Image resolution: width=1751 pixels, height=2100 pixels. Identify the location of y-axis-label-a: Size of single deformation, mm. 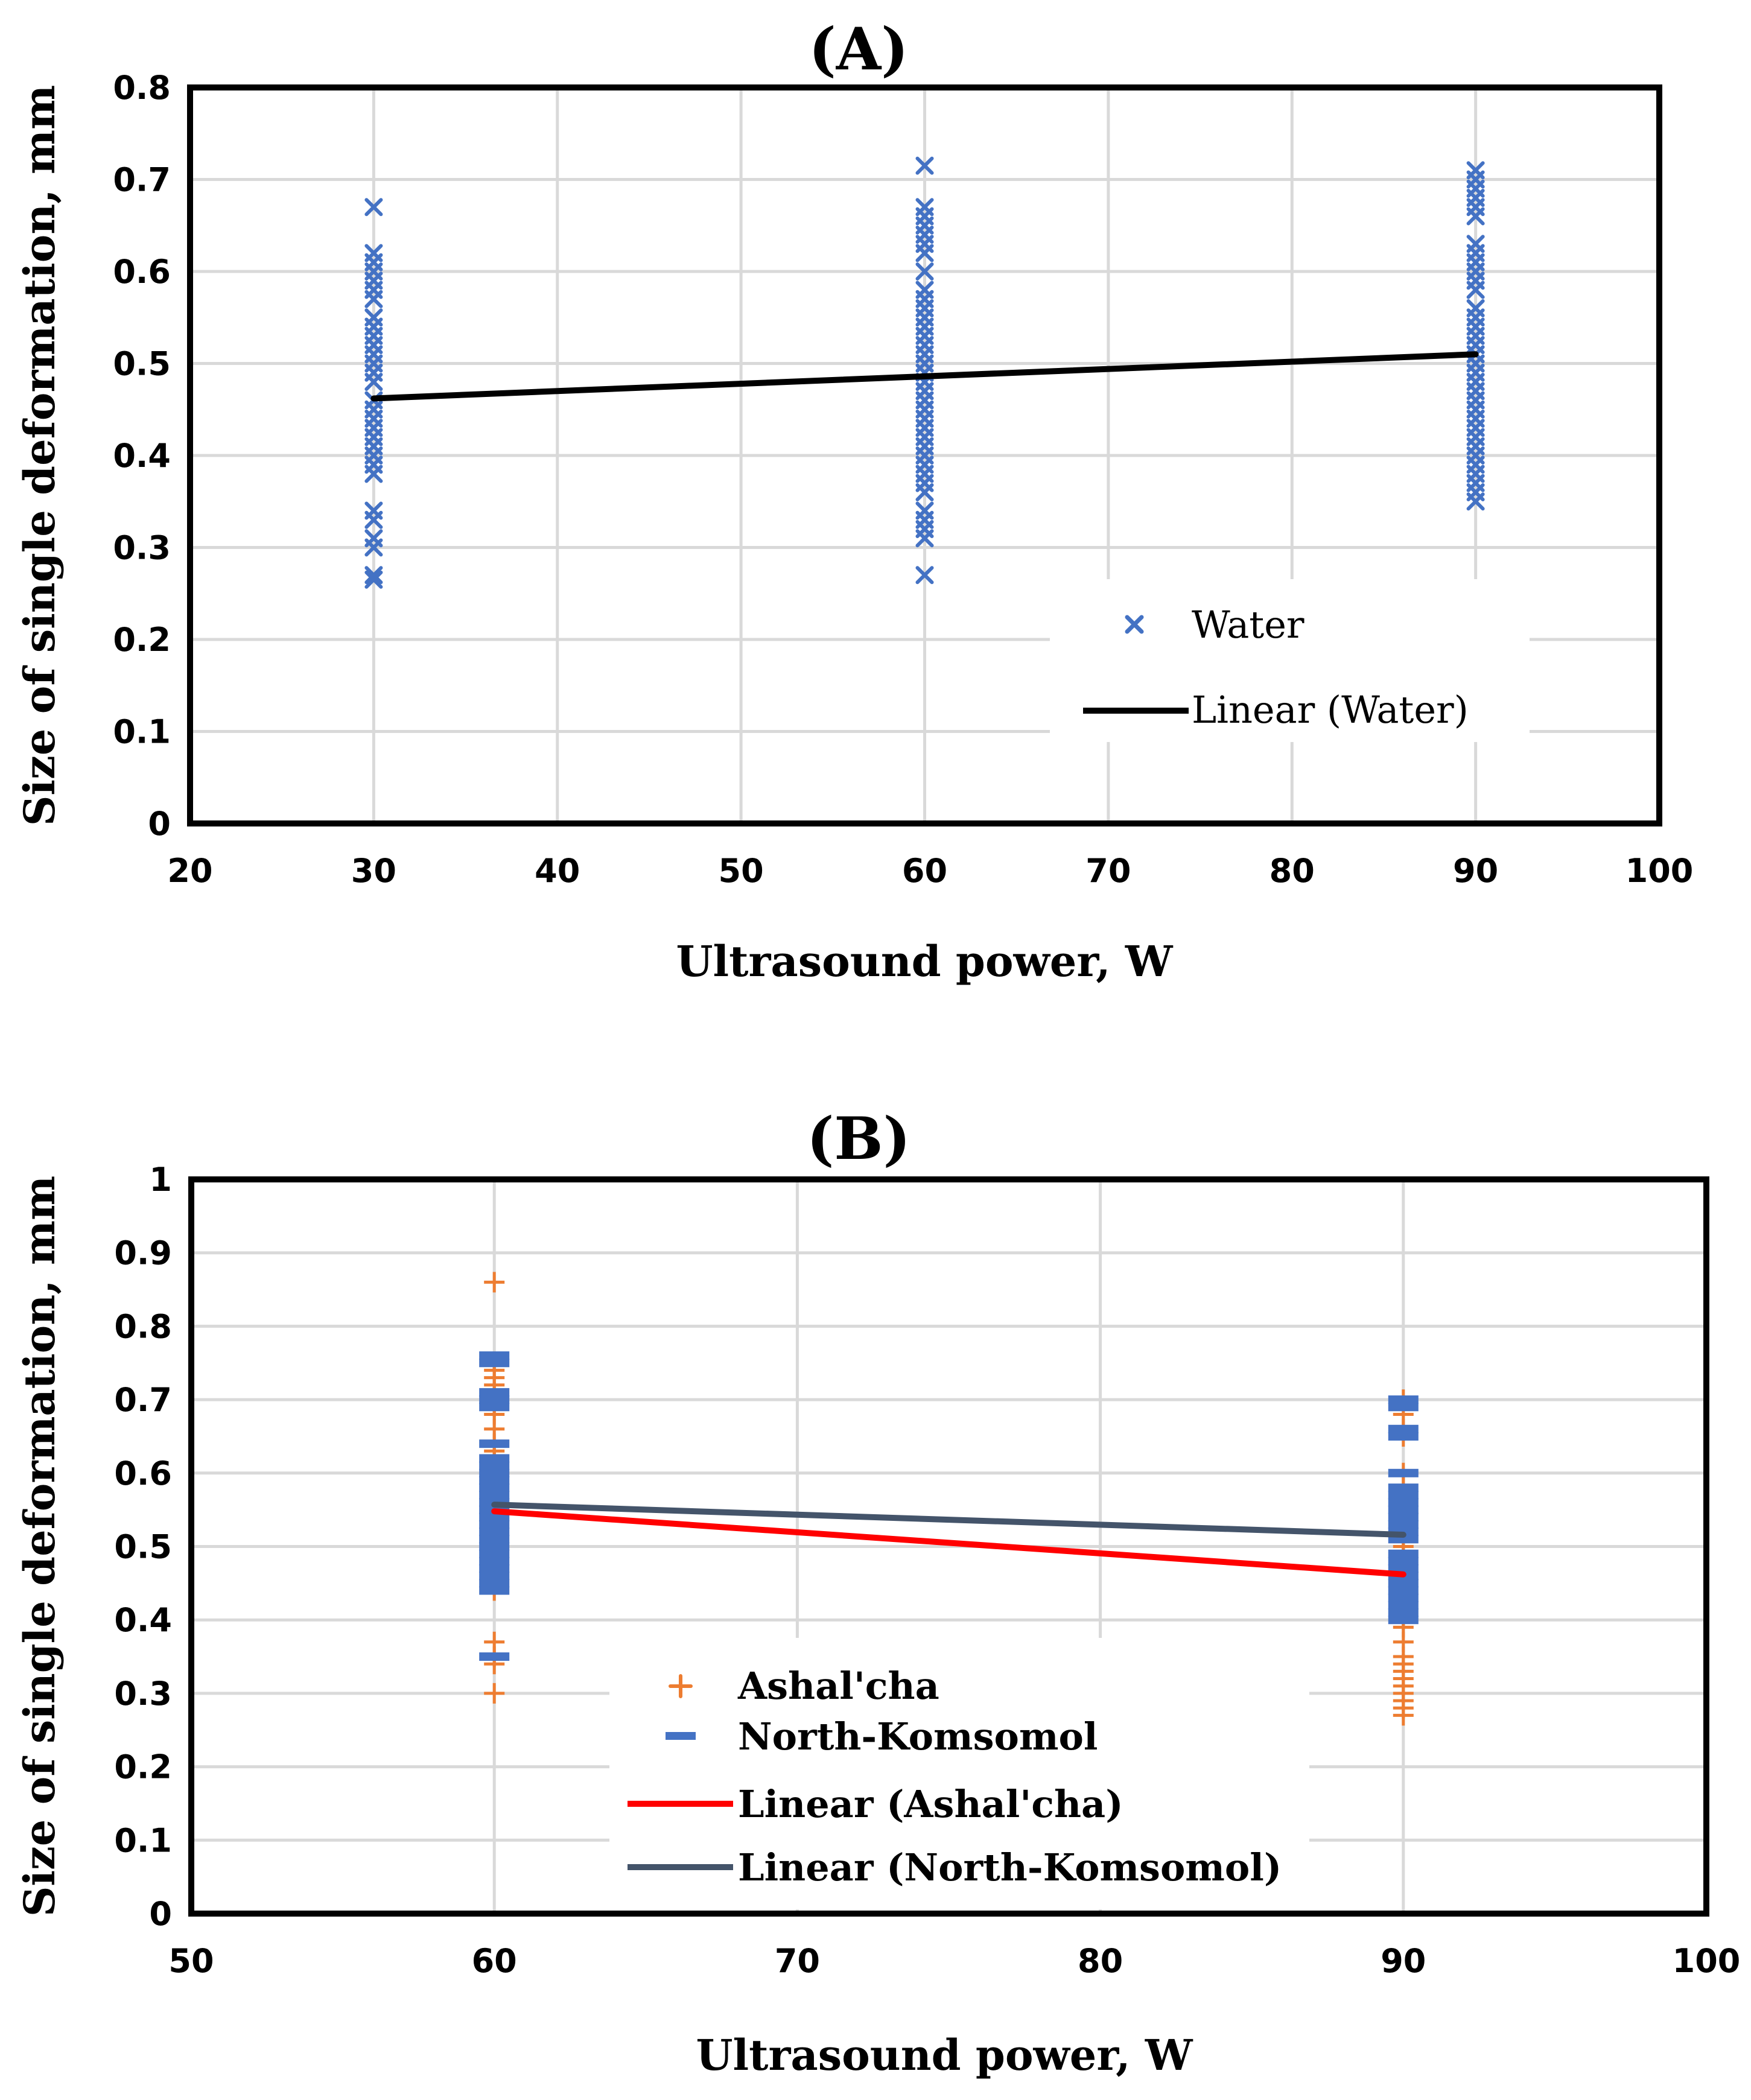
(39, 455).